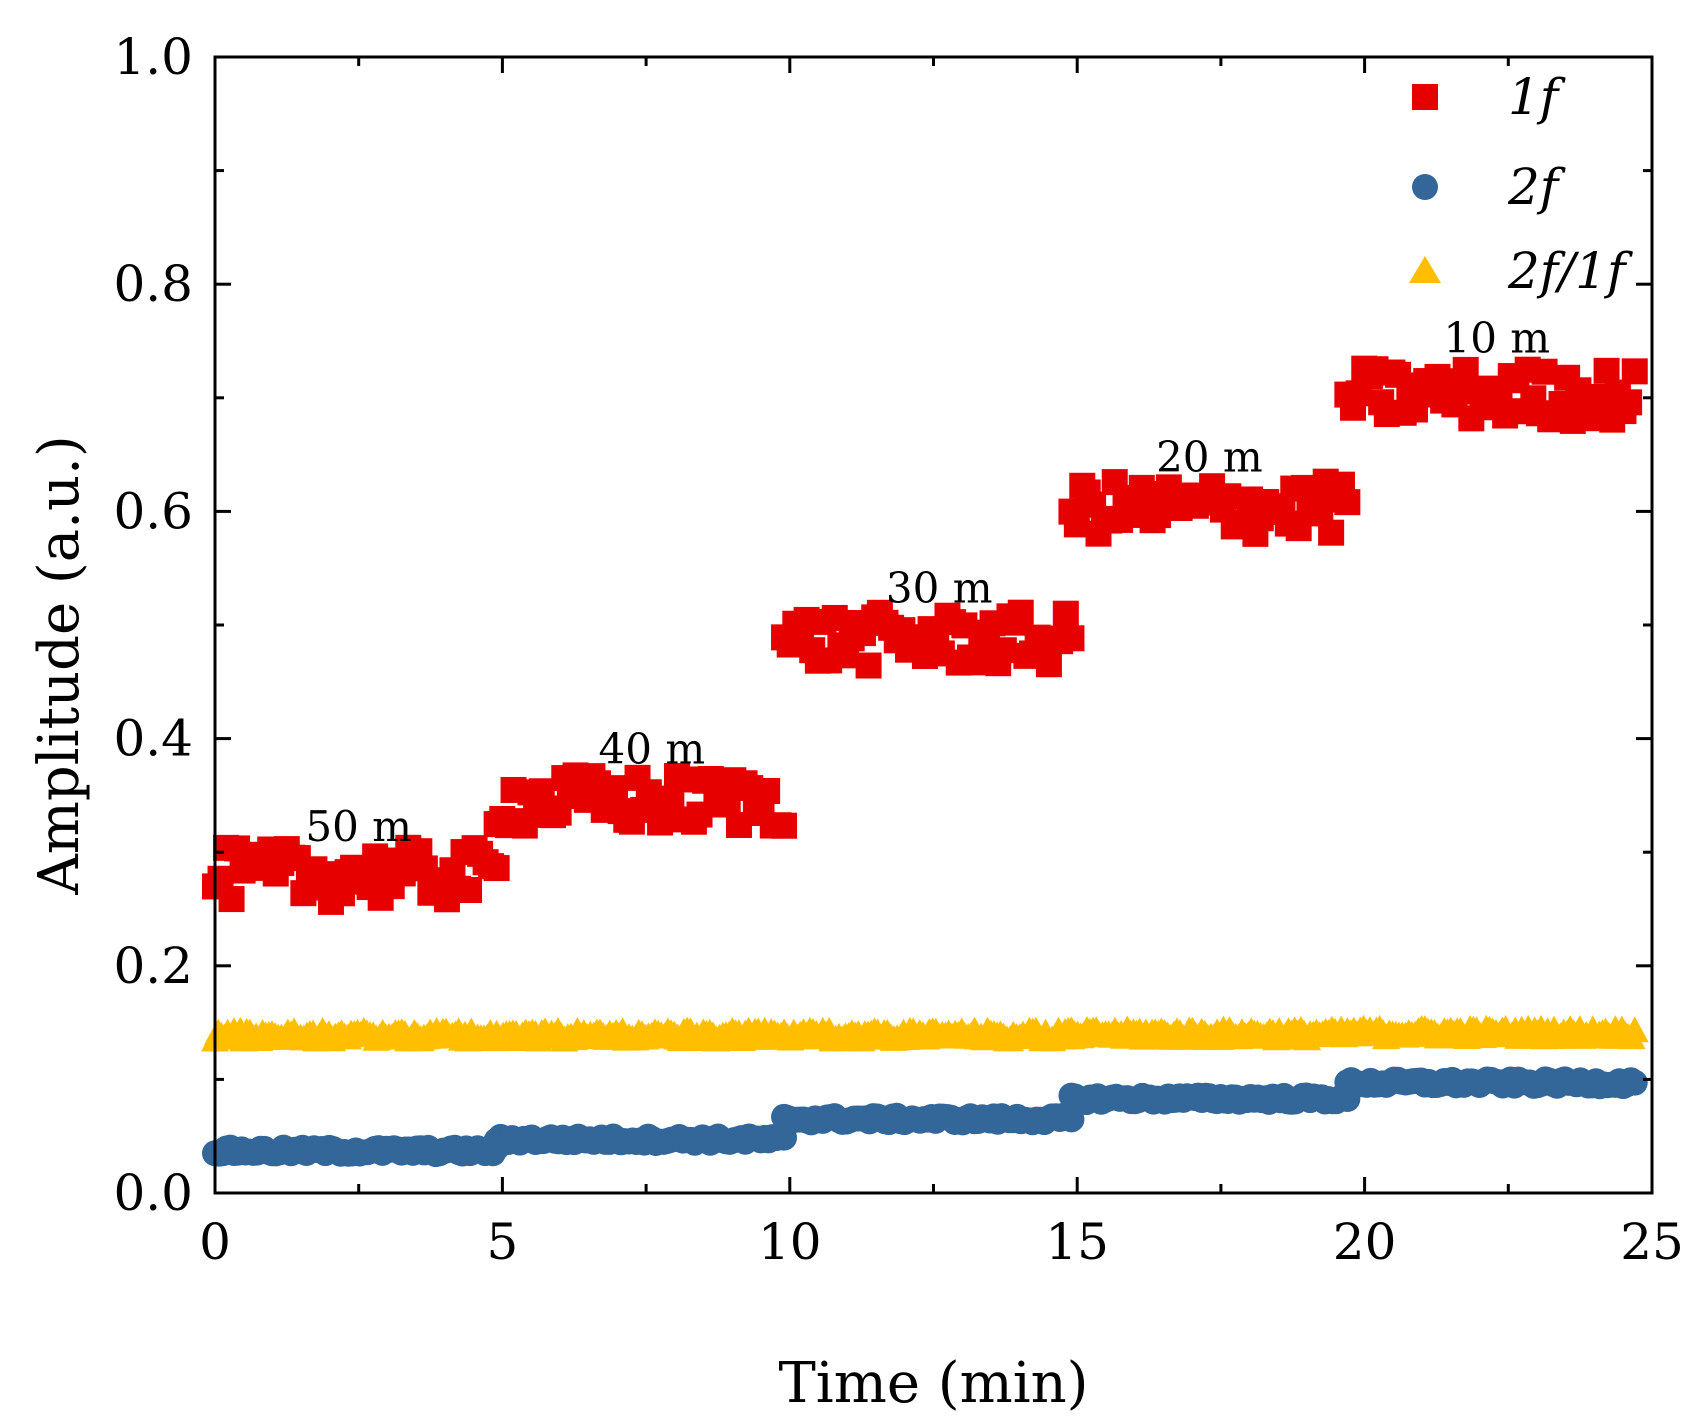  Describe the element at coordinates (502, 1242) in the screenshot. I see `x-tick-label: 5` at that location.